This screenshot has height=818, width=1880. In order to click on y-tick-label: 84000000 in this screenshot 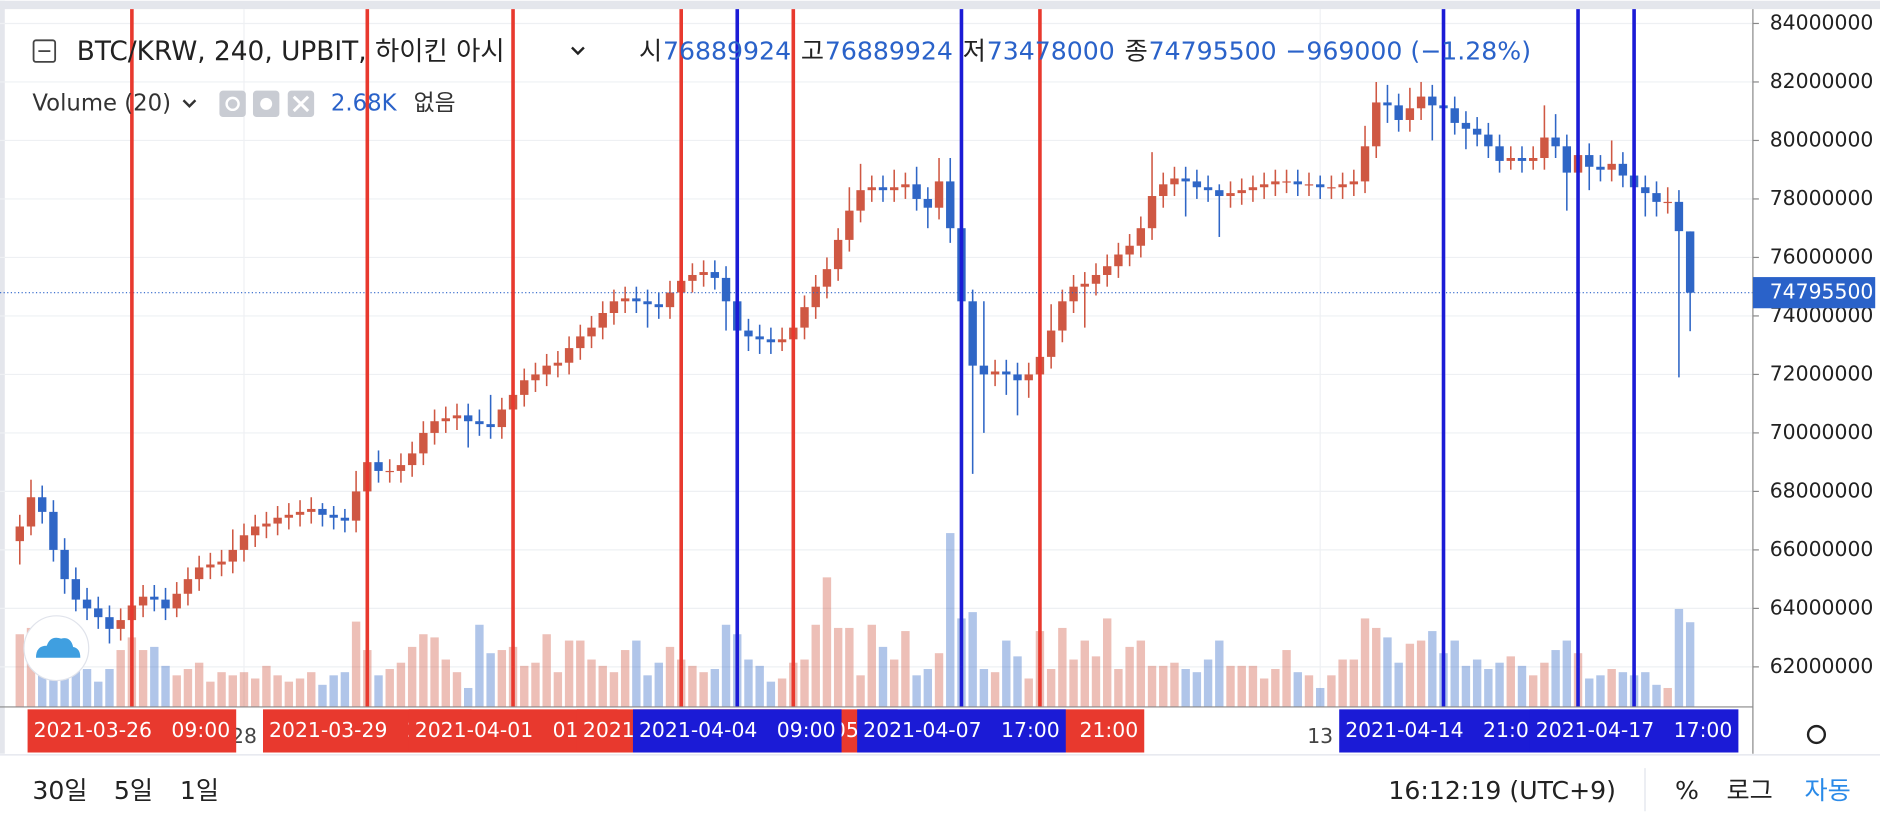, I will do `click(1822, 22)`.